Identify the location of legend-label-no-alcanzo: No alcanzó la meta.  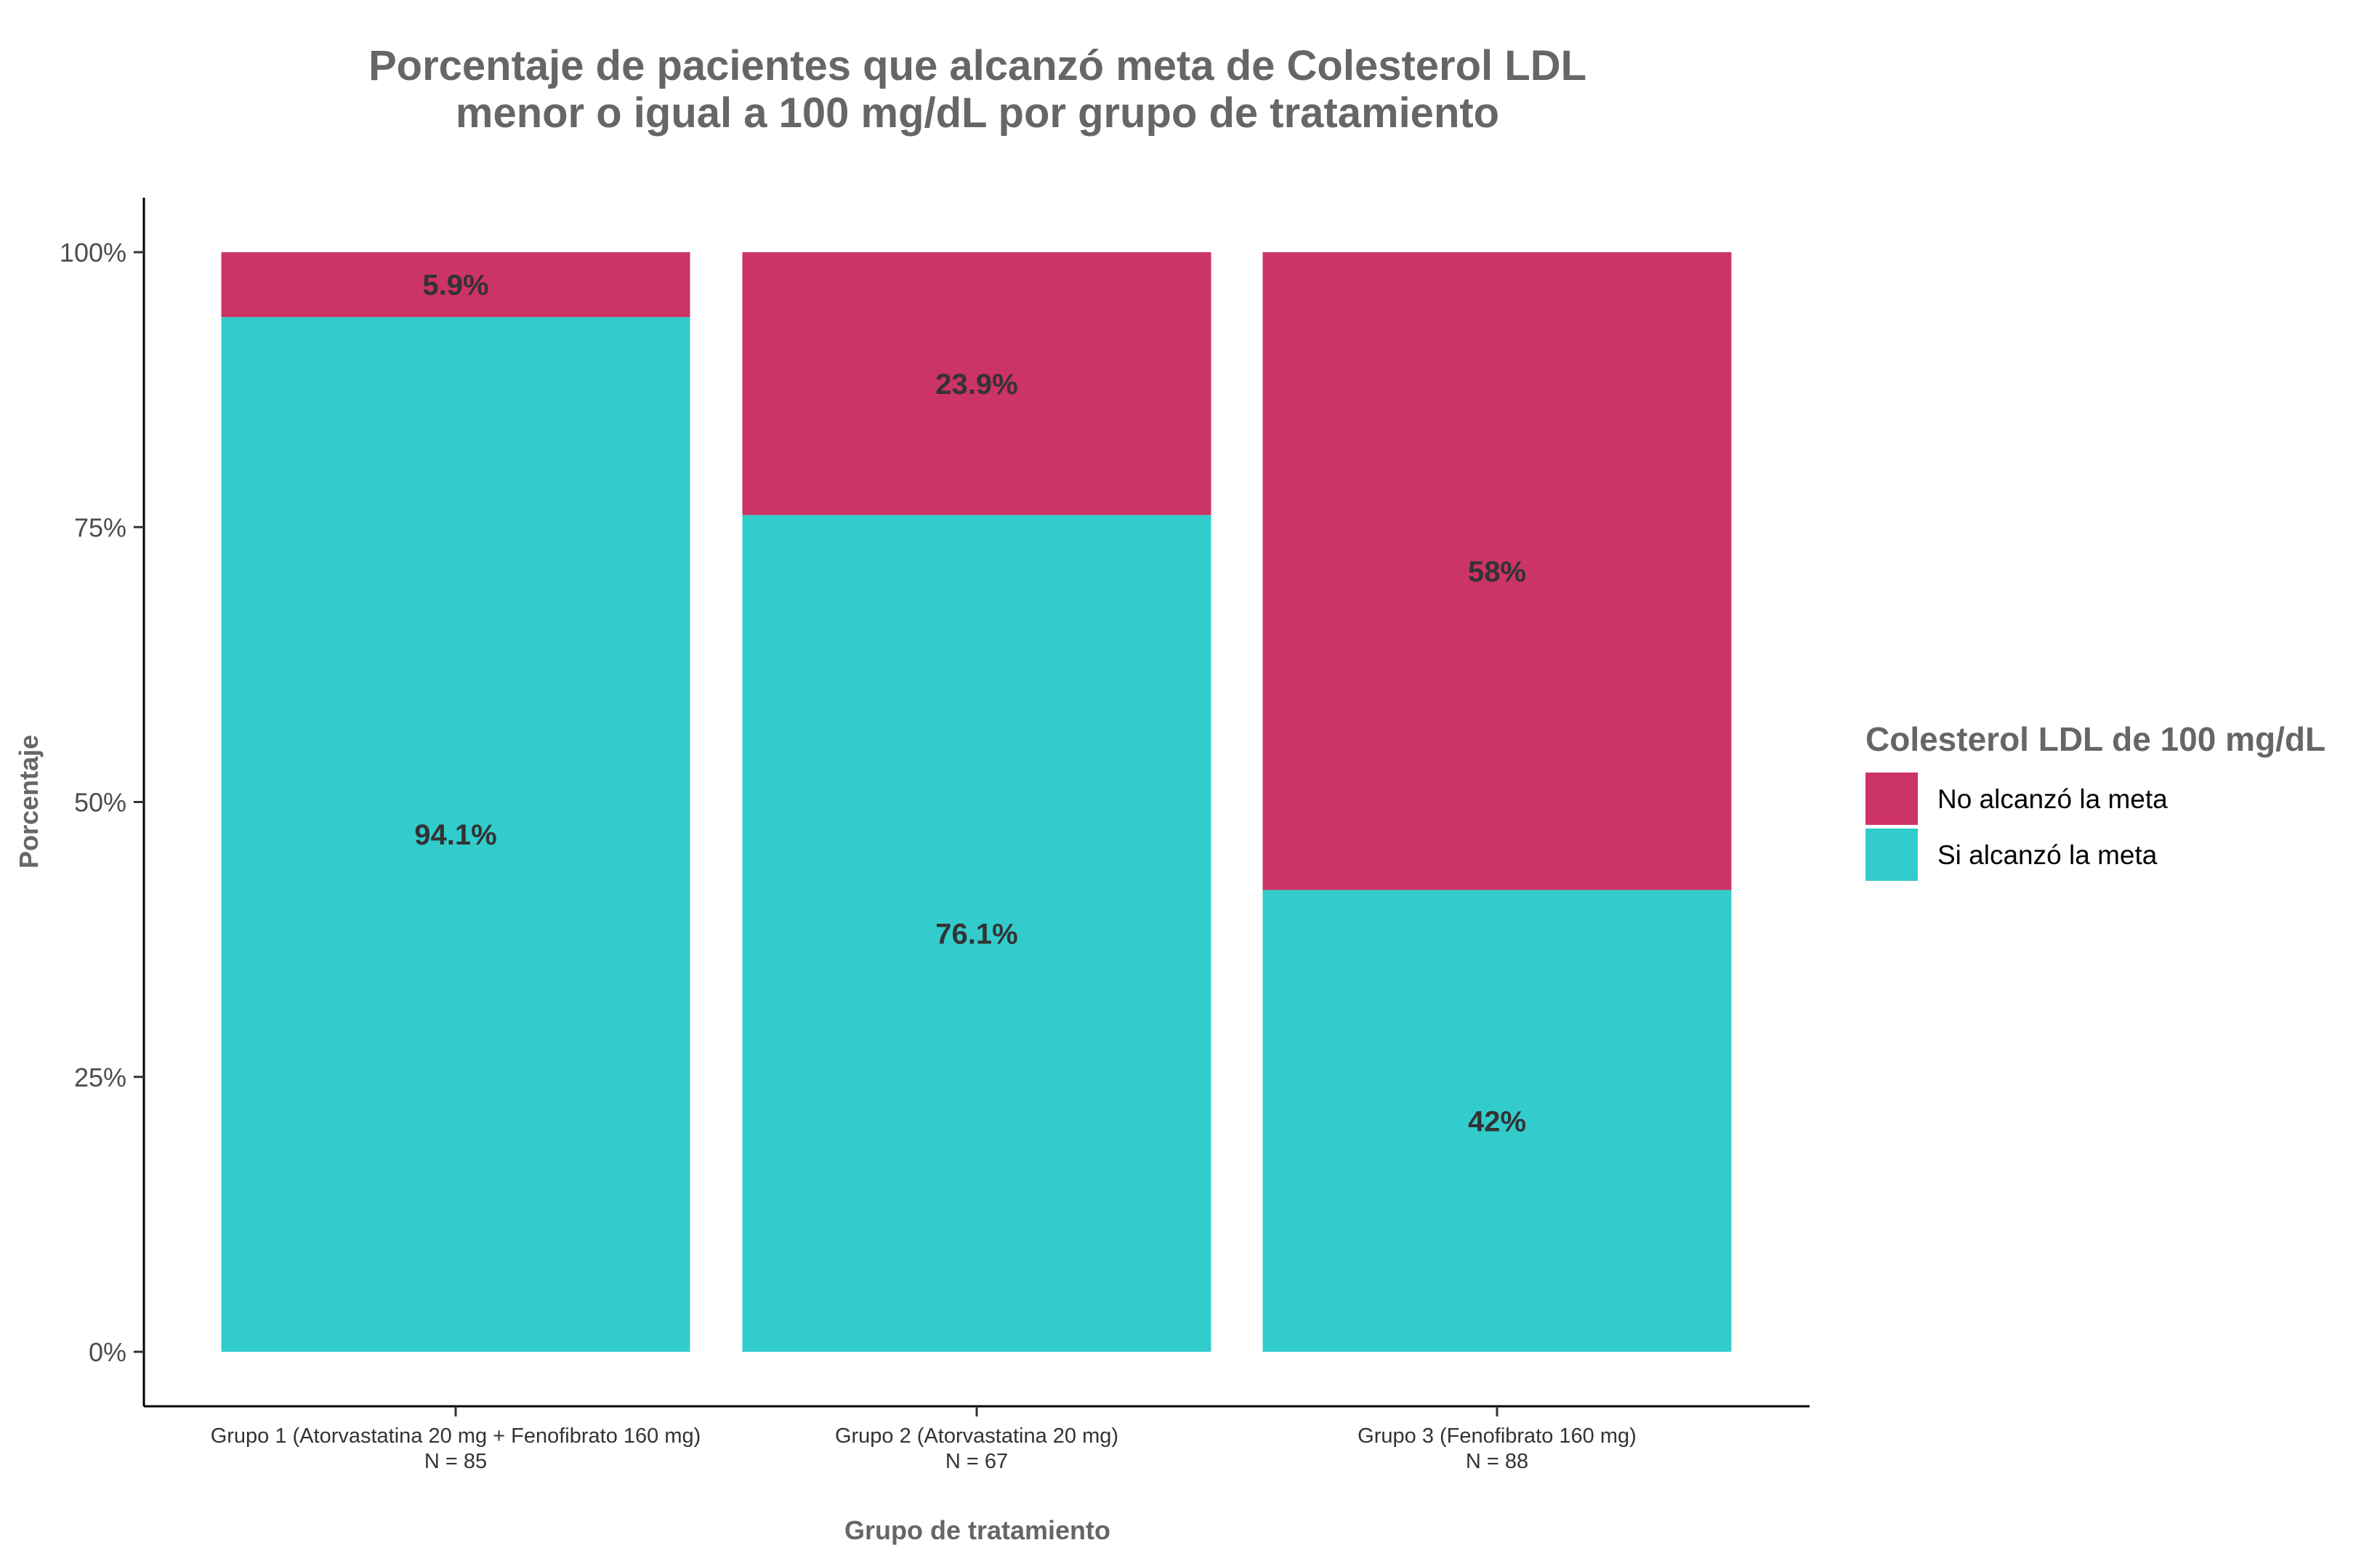
(2052, 799).